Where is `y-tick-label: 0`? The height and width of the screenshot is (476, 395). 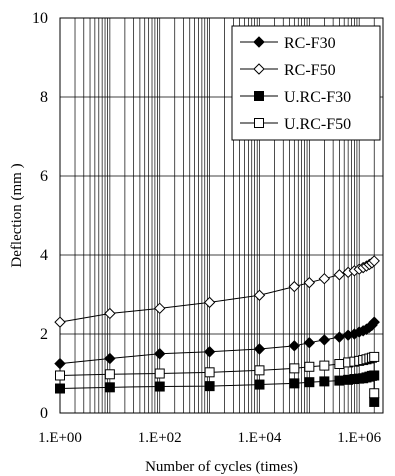
y-tick-label: 0 is located at coordinates (44, 413).